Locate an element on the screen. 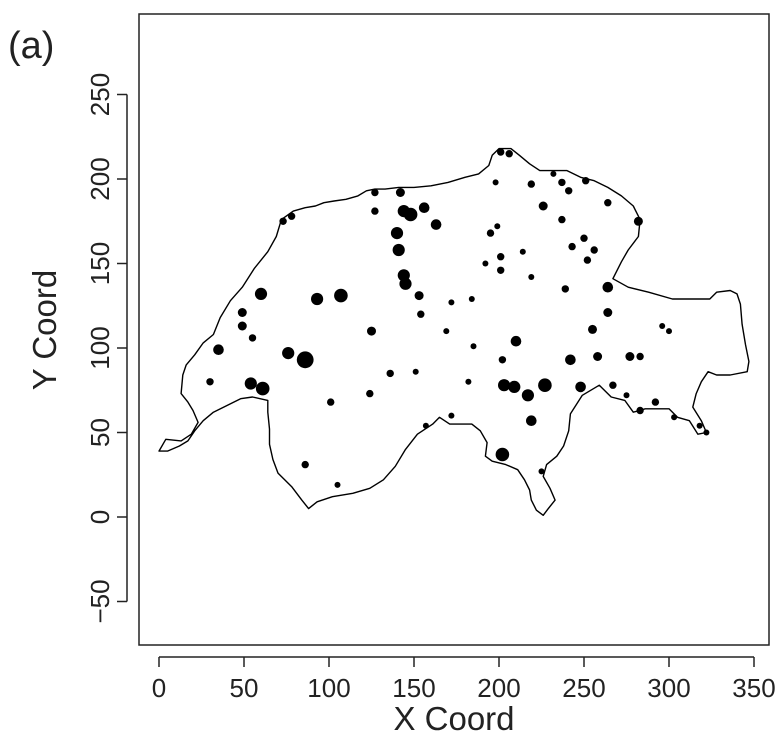  y-tick-label: 150 is located at coordinates (100, 263).